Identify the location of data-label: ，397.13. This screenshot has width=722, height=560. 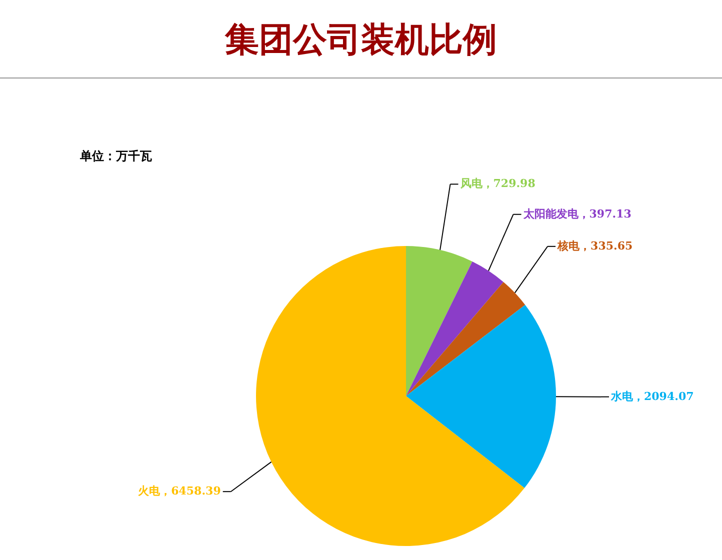
(605, 213).